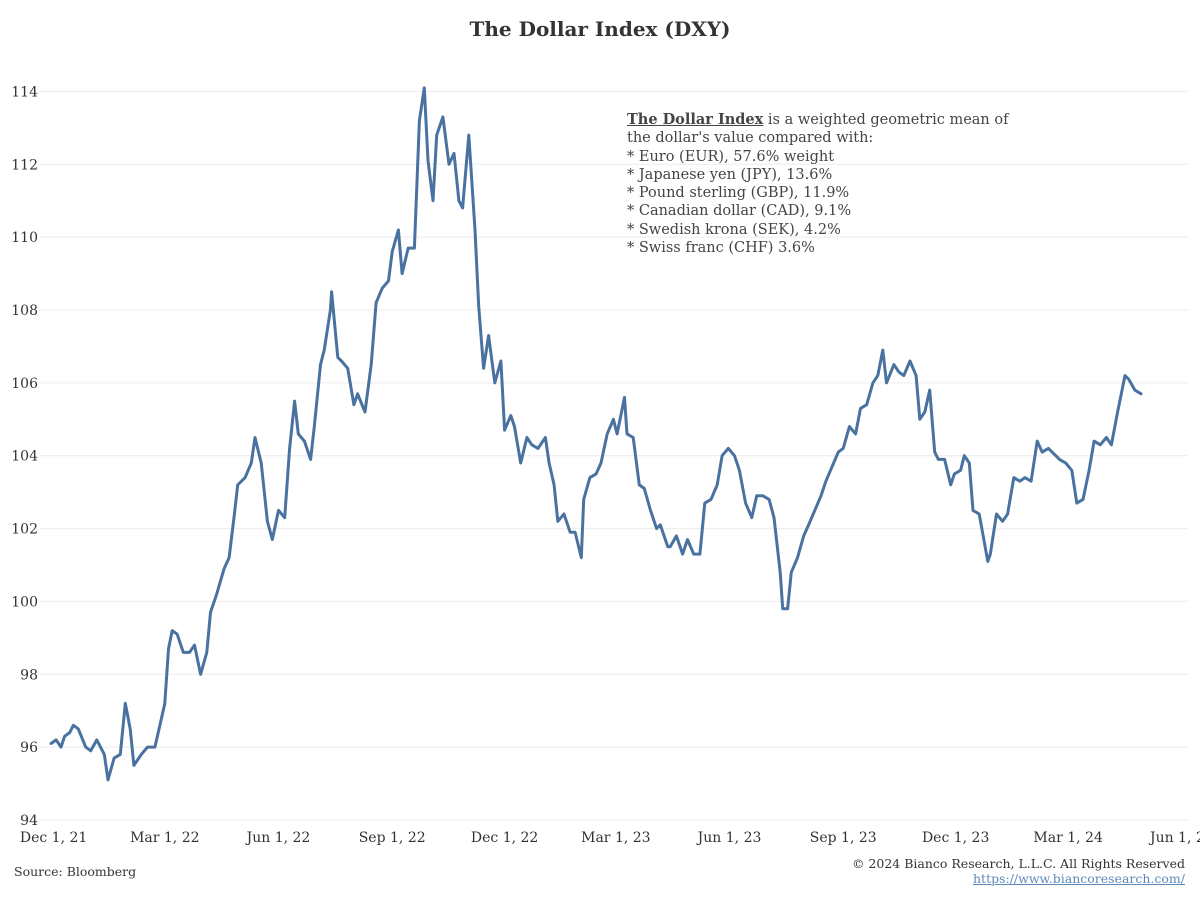  What do you see at coordinates (24, 530) in the screenshot?
I see `y-tick-label: 102` at bounding box center [24, 530].